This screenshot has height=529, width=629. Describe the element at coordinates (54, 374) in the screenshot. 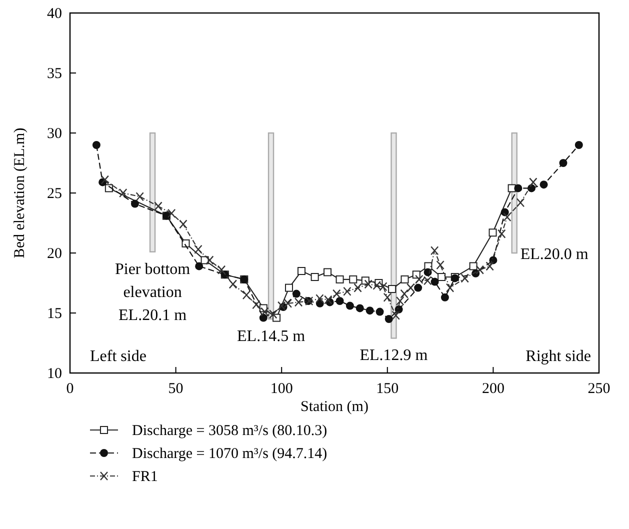

I see `y-tick-label: 10` at that location.